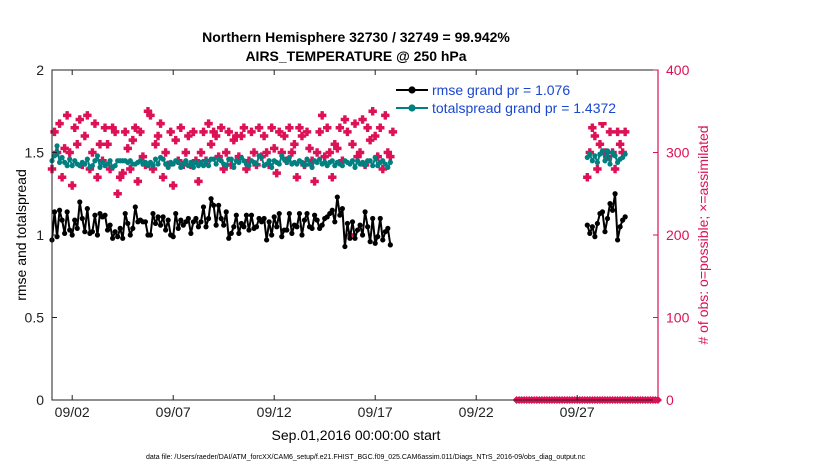 The image size is (830, 470). What do you see at coordinates (173, 412) in the screenshot?
I see `x-tick-label: 09/07` at bounding box center [173, 412].